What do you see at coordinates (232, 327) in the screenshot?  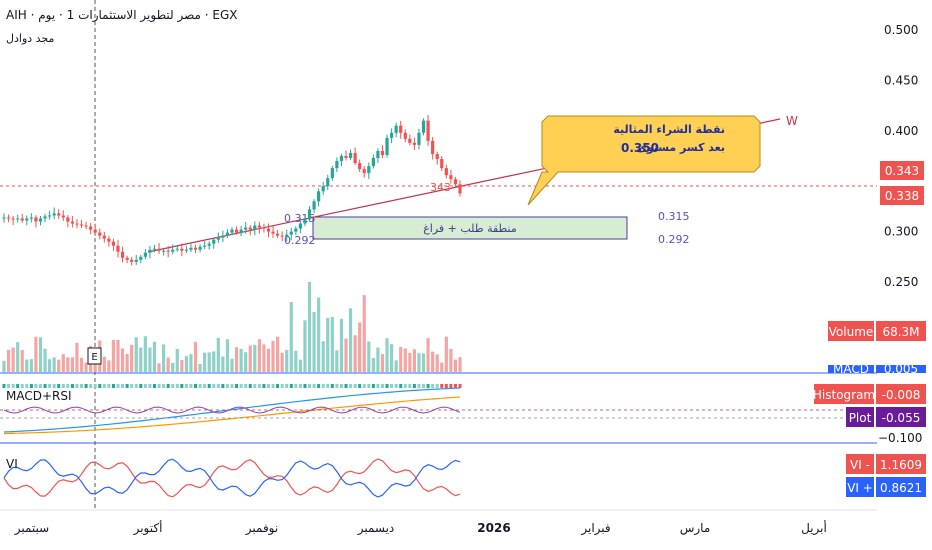 I see `volume-bars` at bounding box center [232, 327].